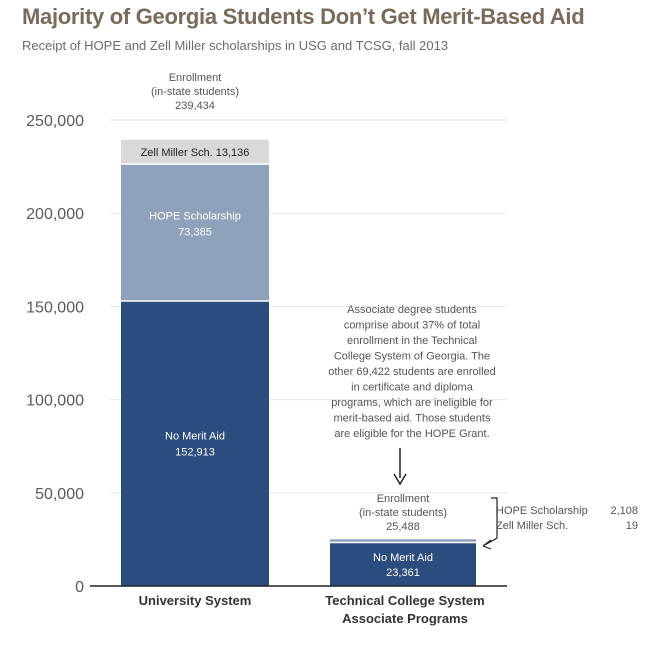  I want to click on side-bracket, so click(490, 523).